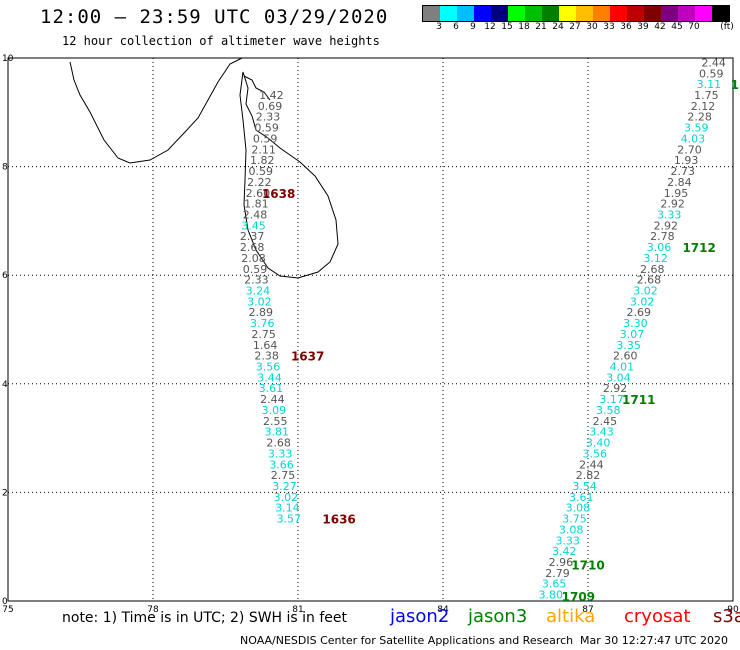 This screenshot has width=740, height=650. I want to click on legend-label: 3, so click(439, 27).